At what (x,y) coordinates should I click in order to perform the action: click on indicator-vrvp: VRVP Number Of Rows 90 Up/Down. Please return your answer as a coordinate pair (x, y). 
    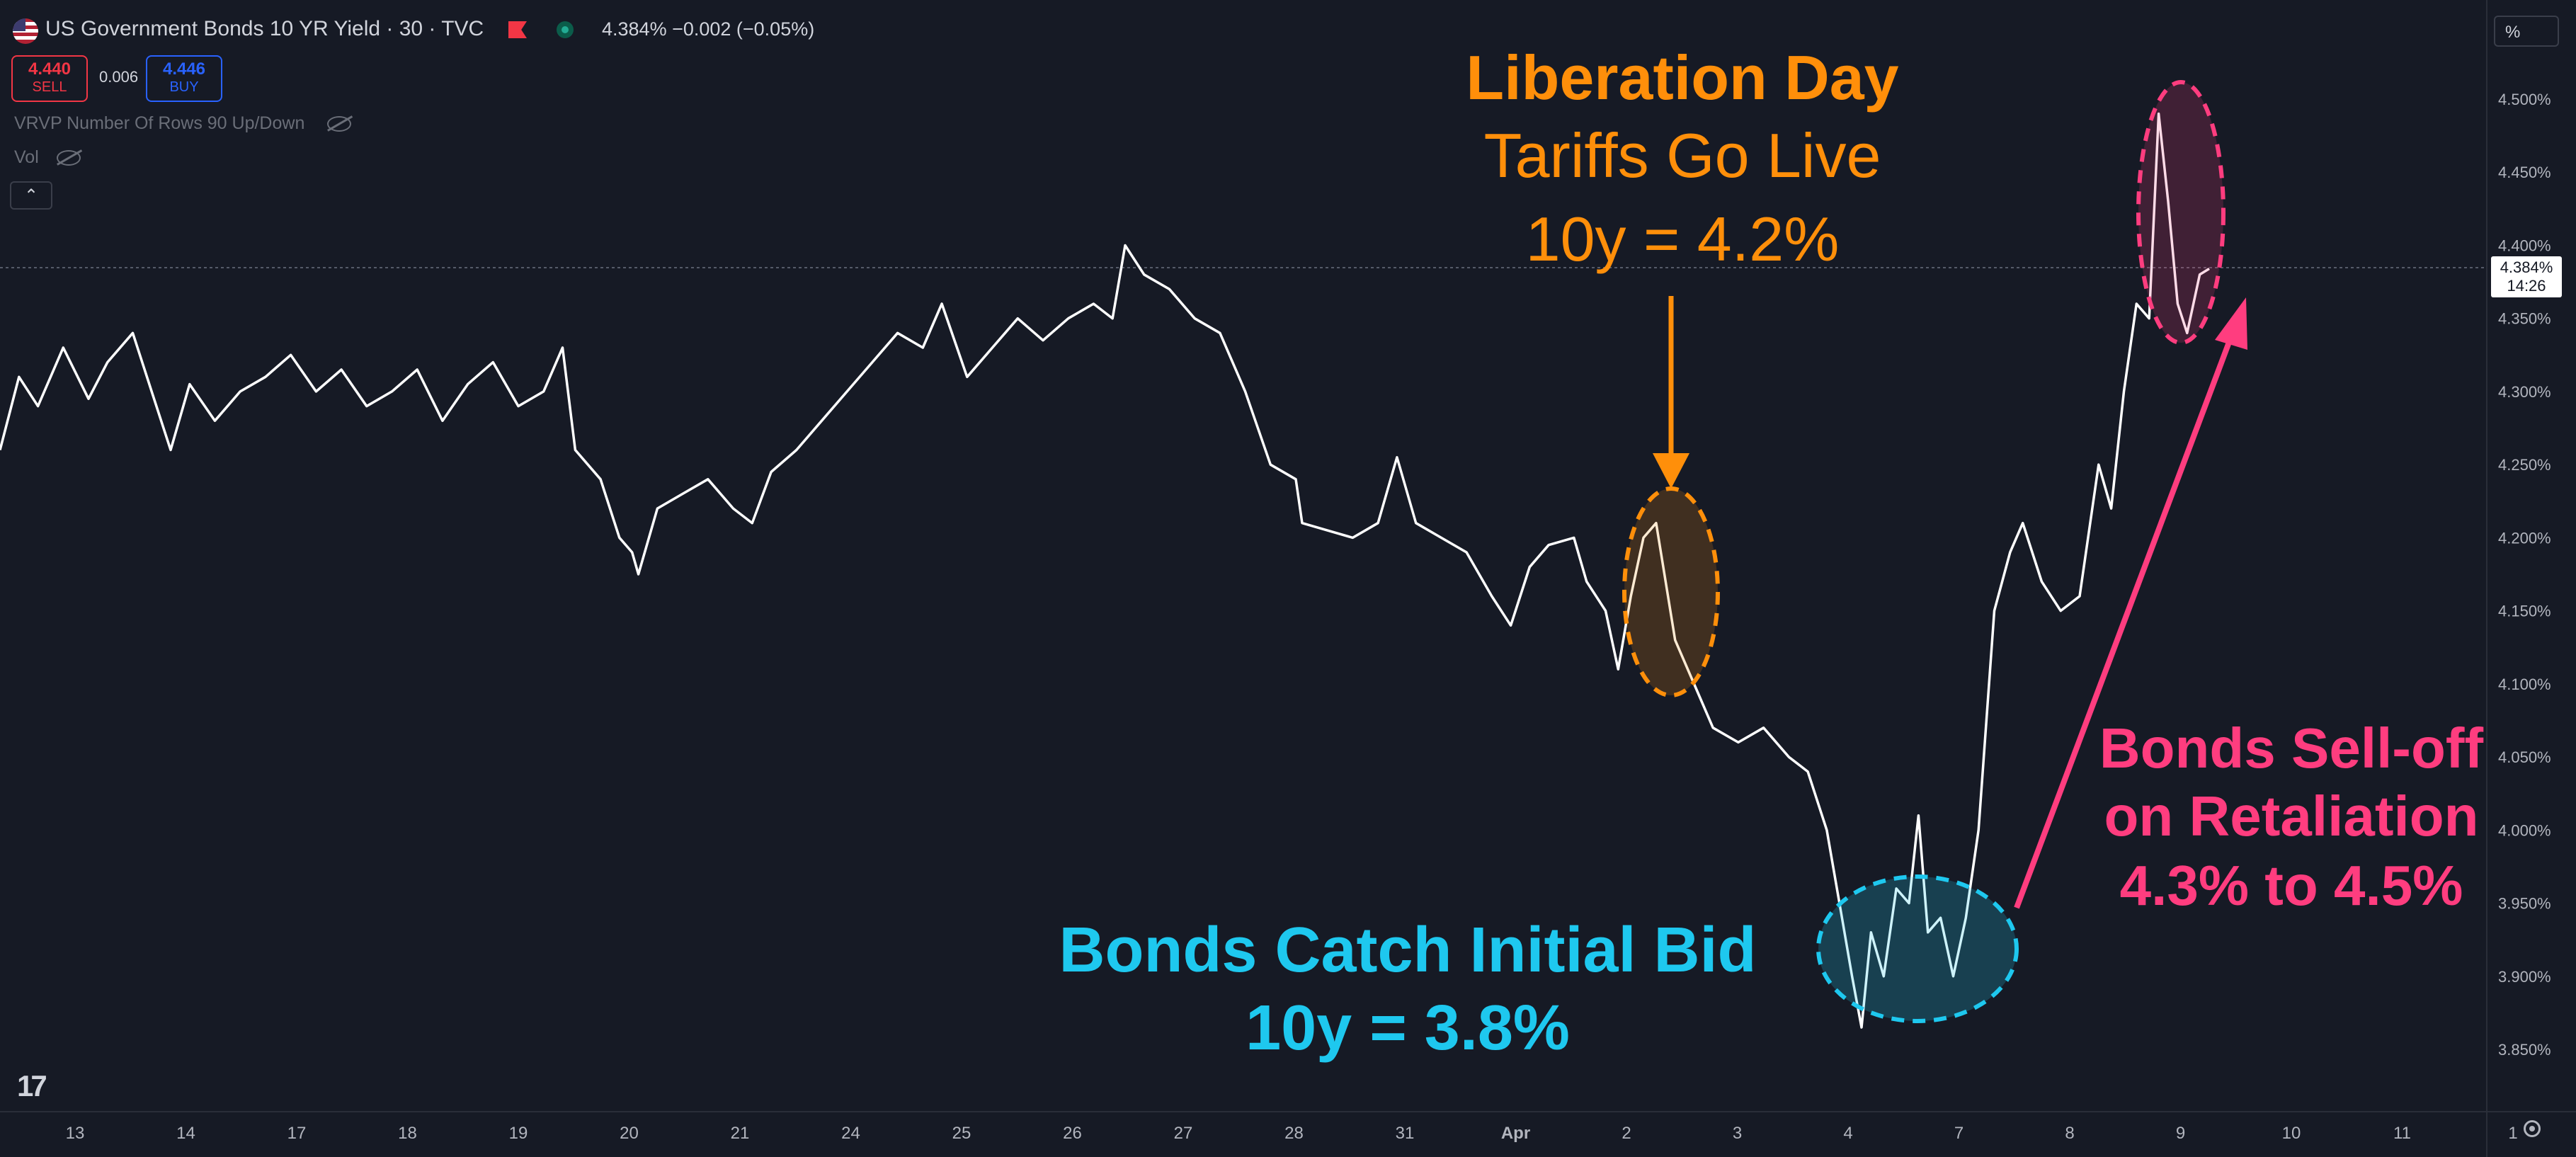
    Looking at the image, I should click on (159, 123).